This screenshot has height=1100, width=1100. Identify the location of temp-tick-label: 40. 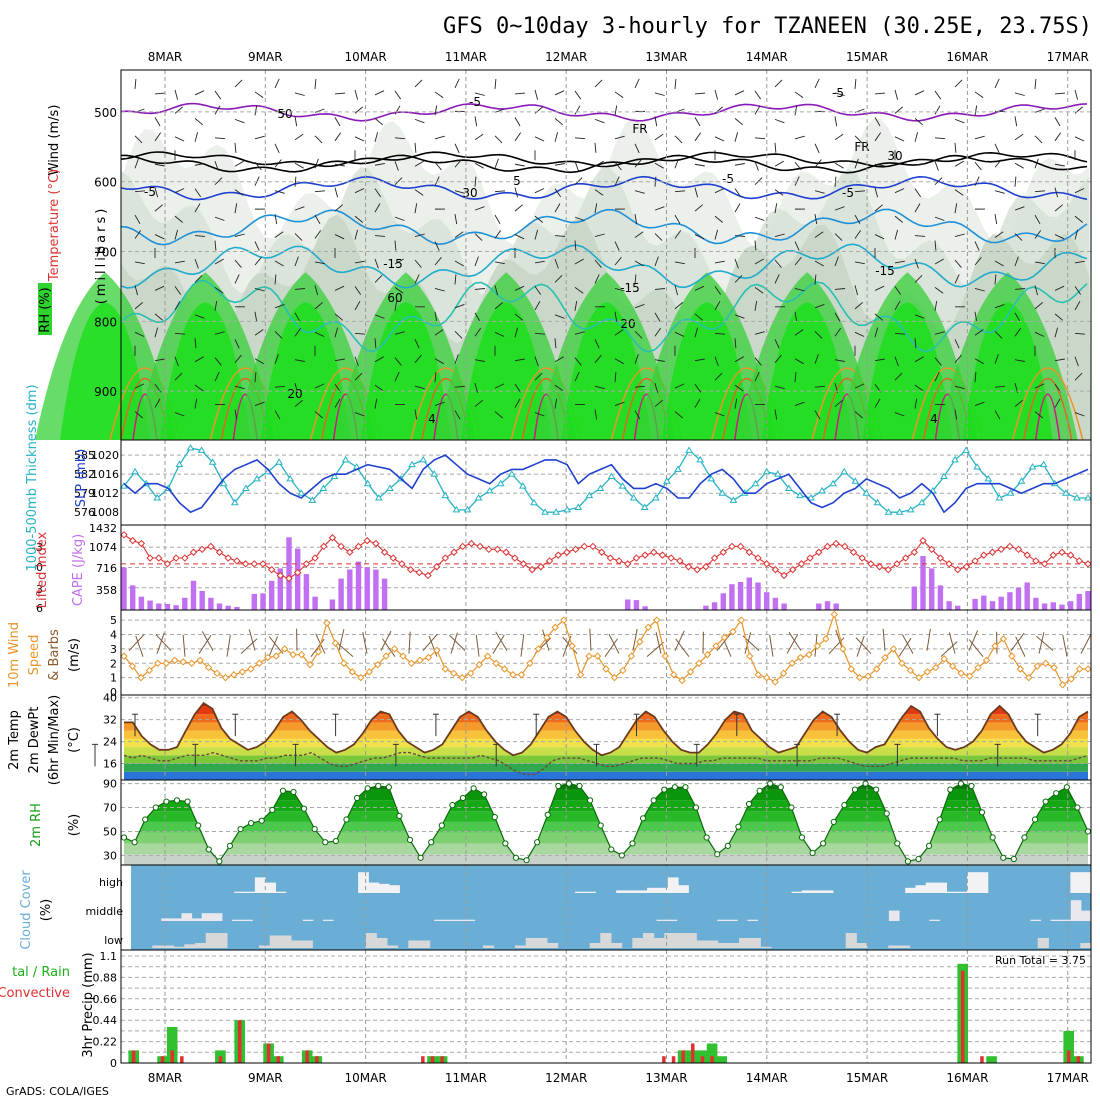
(110, 698).